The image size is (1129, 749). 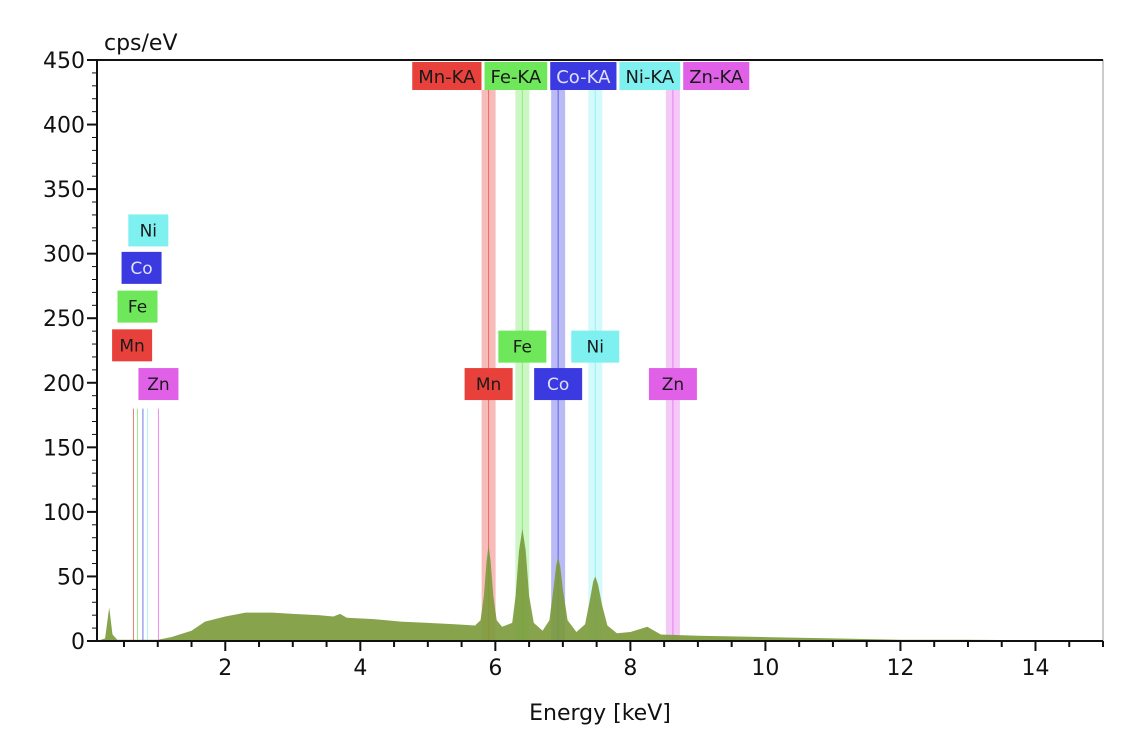 I want to click on y-axis-label: cps/eV, so click(x=141, y=43).